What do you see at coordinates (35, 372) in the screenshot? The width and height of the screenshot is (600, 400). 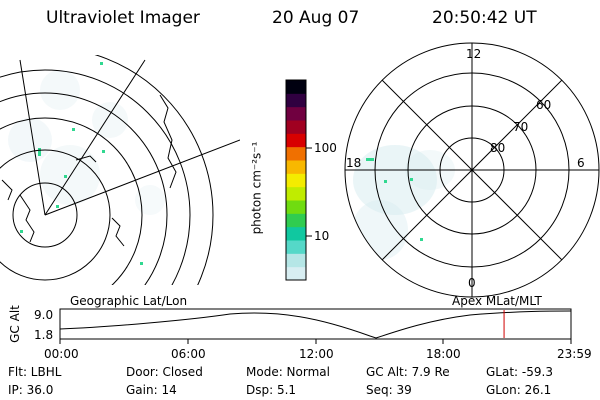 I see `filter-info: Flt: LBHL` at bounding box center [35, 372].